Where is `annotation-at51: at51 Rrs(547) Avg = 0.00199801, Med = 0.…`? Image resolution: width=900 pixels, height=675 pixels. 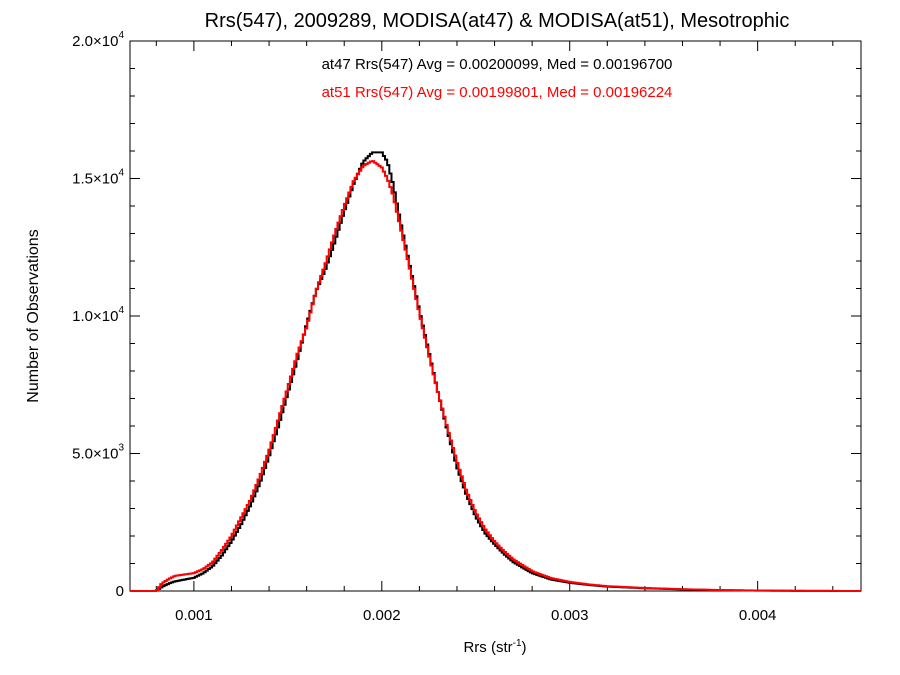
annotation-at51: at51 Rrs(547) Avg = 0.00199801, Med = 0.… is located at coordinates (497, 92).